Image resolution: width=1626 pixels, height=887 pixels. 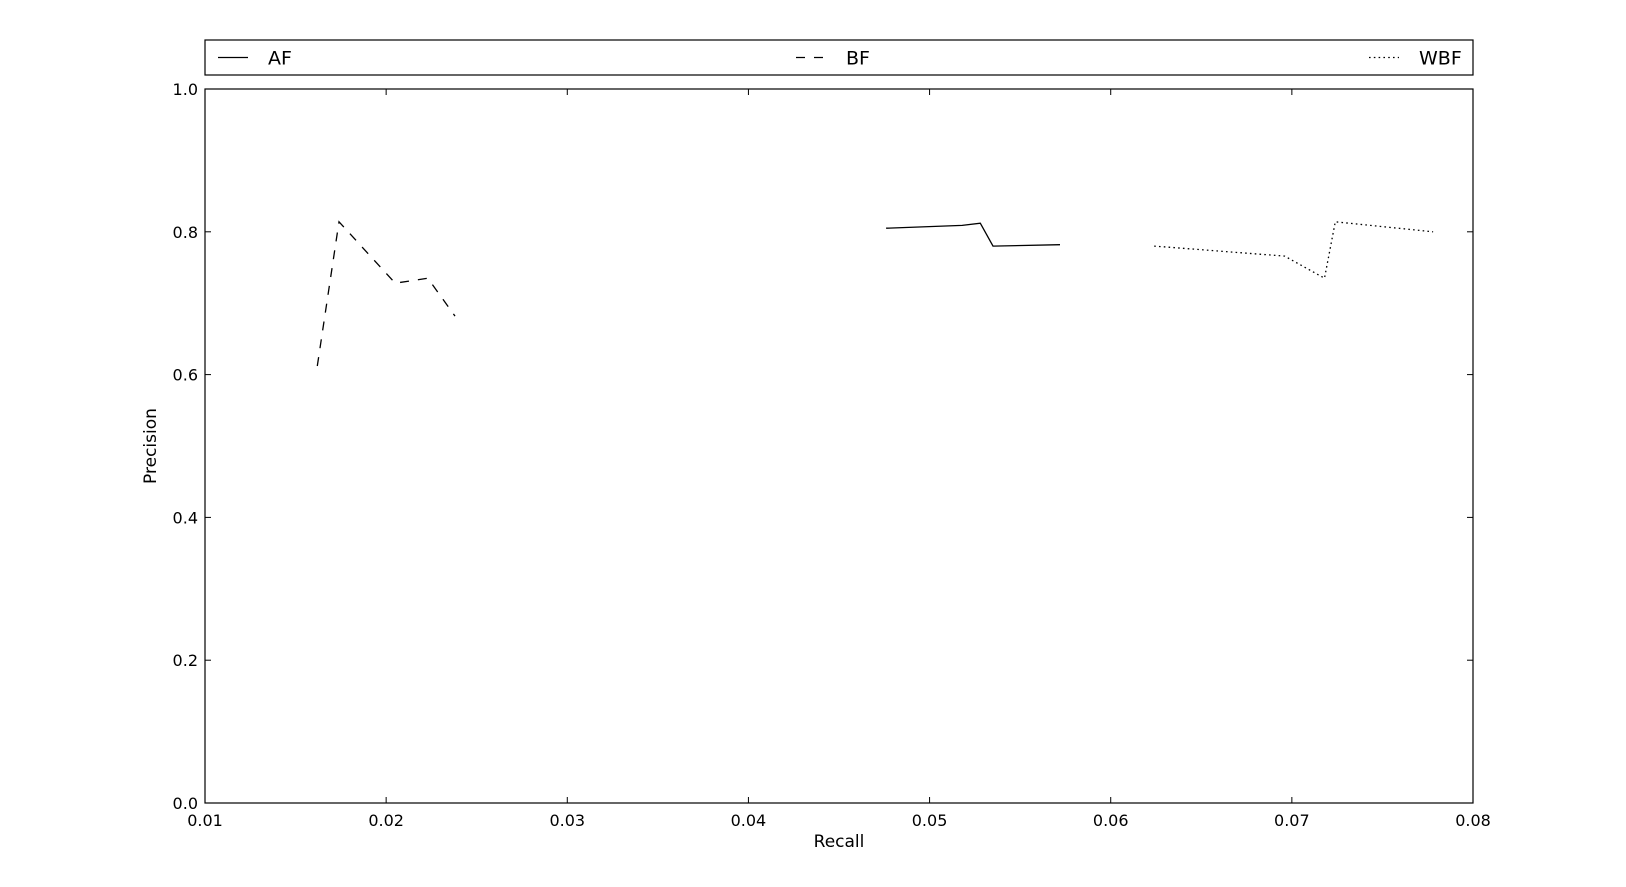 I want to click on x-tick-label: 0.04, so click(x=749, y=820).